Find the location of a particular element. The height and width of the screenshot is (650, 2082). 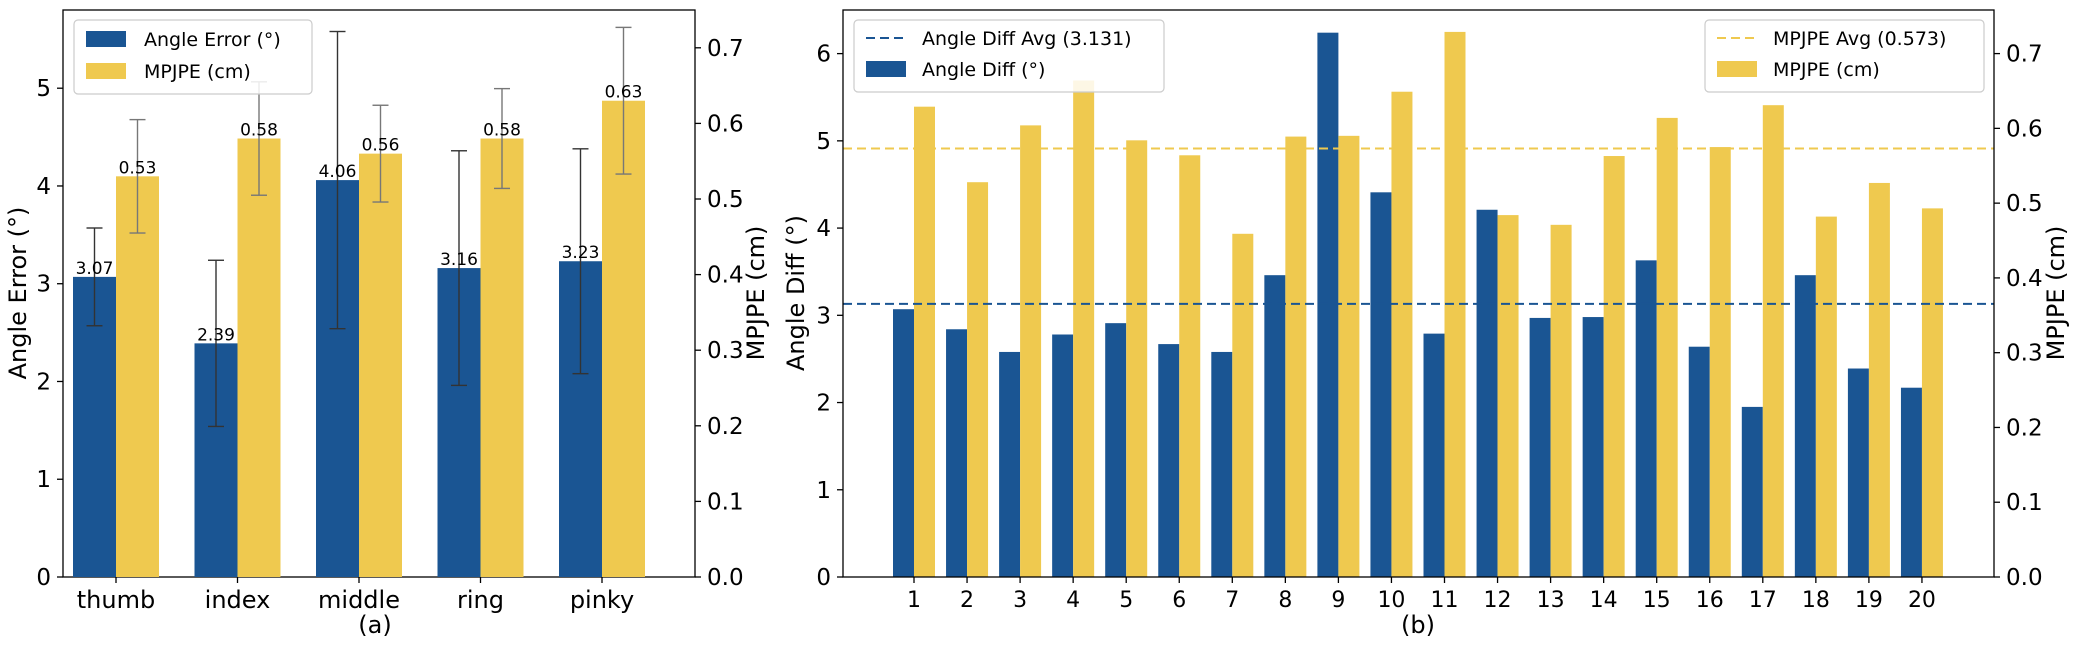

legend-label-angle-diff: Angle Diff (°) is located at coordinates (983, 70).